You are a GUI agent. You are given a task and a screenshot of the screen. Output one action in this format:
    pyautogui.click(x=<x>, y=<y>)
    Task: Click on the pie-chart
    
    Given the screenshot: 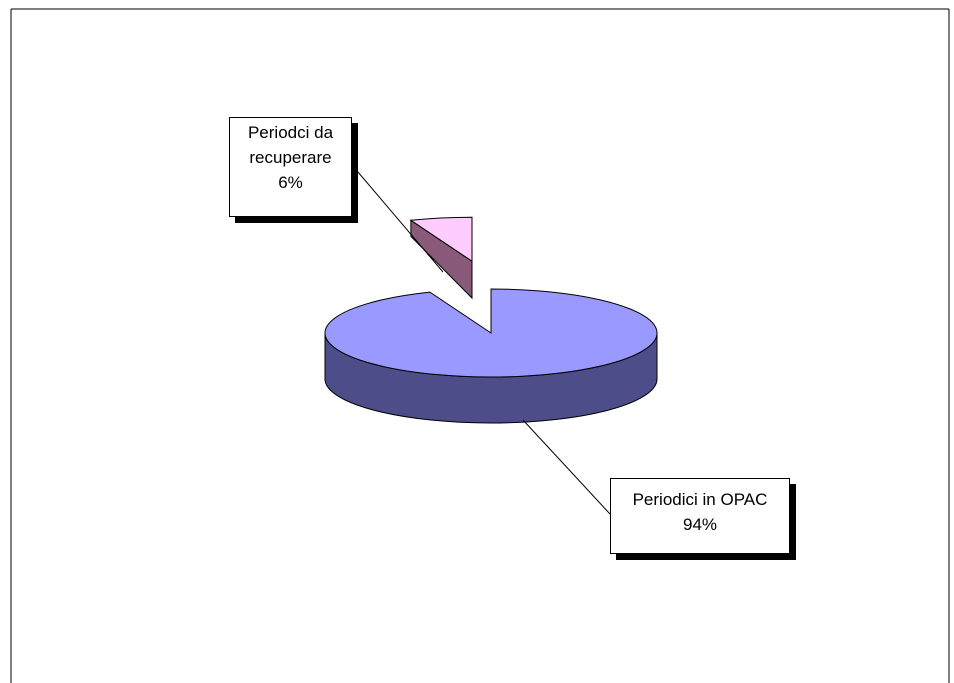 What is the action you would take?
    pyautogui.click(x=491, y=320)
    